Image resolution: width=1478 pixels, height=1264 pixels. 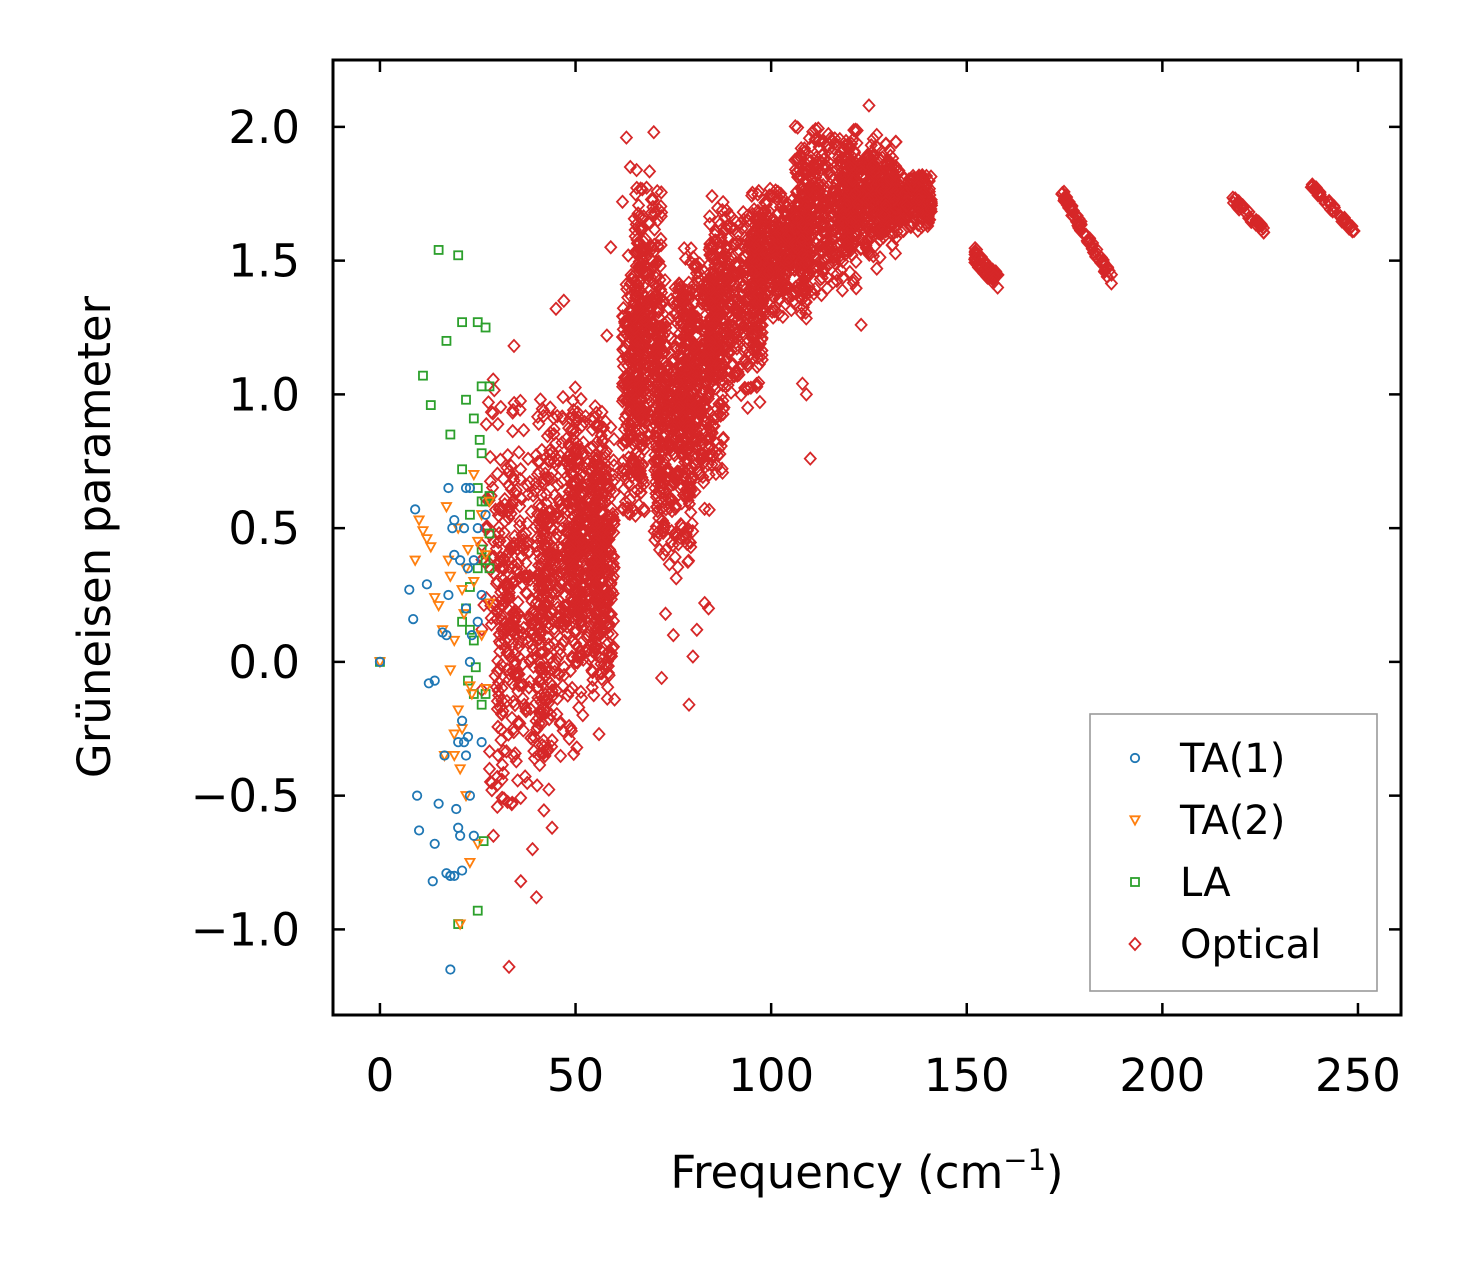 I want to click on legend-label: TA(2), so click(x=1232, y=821).